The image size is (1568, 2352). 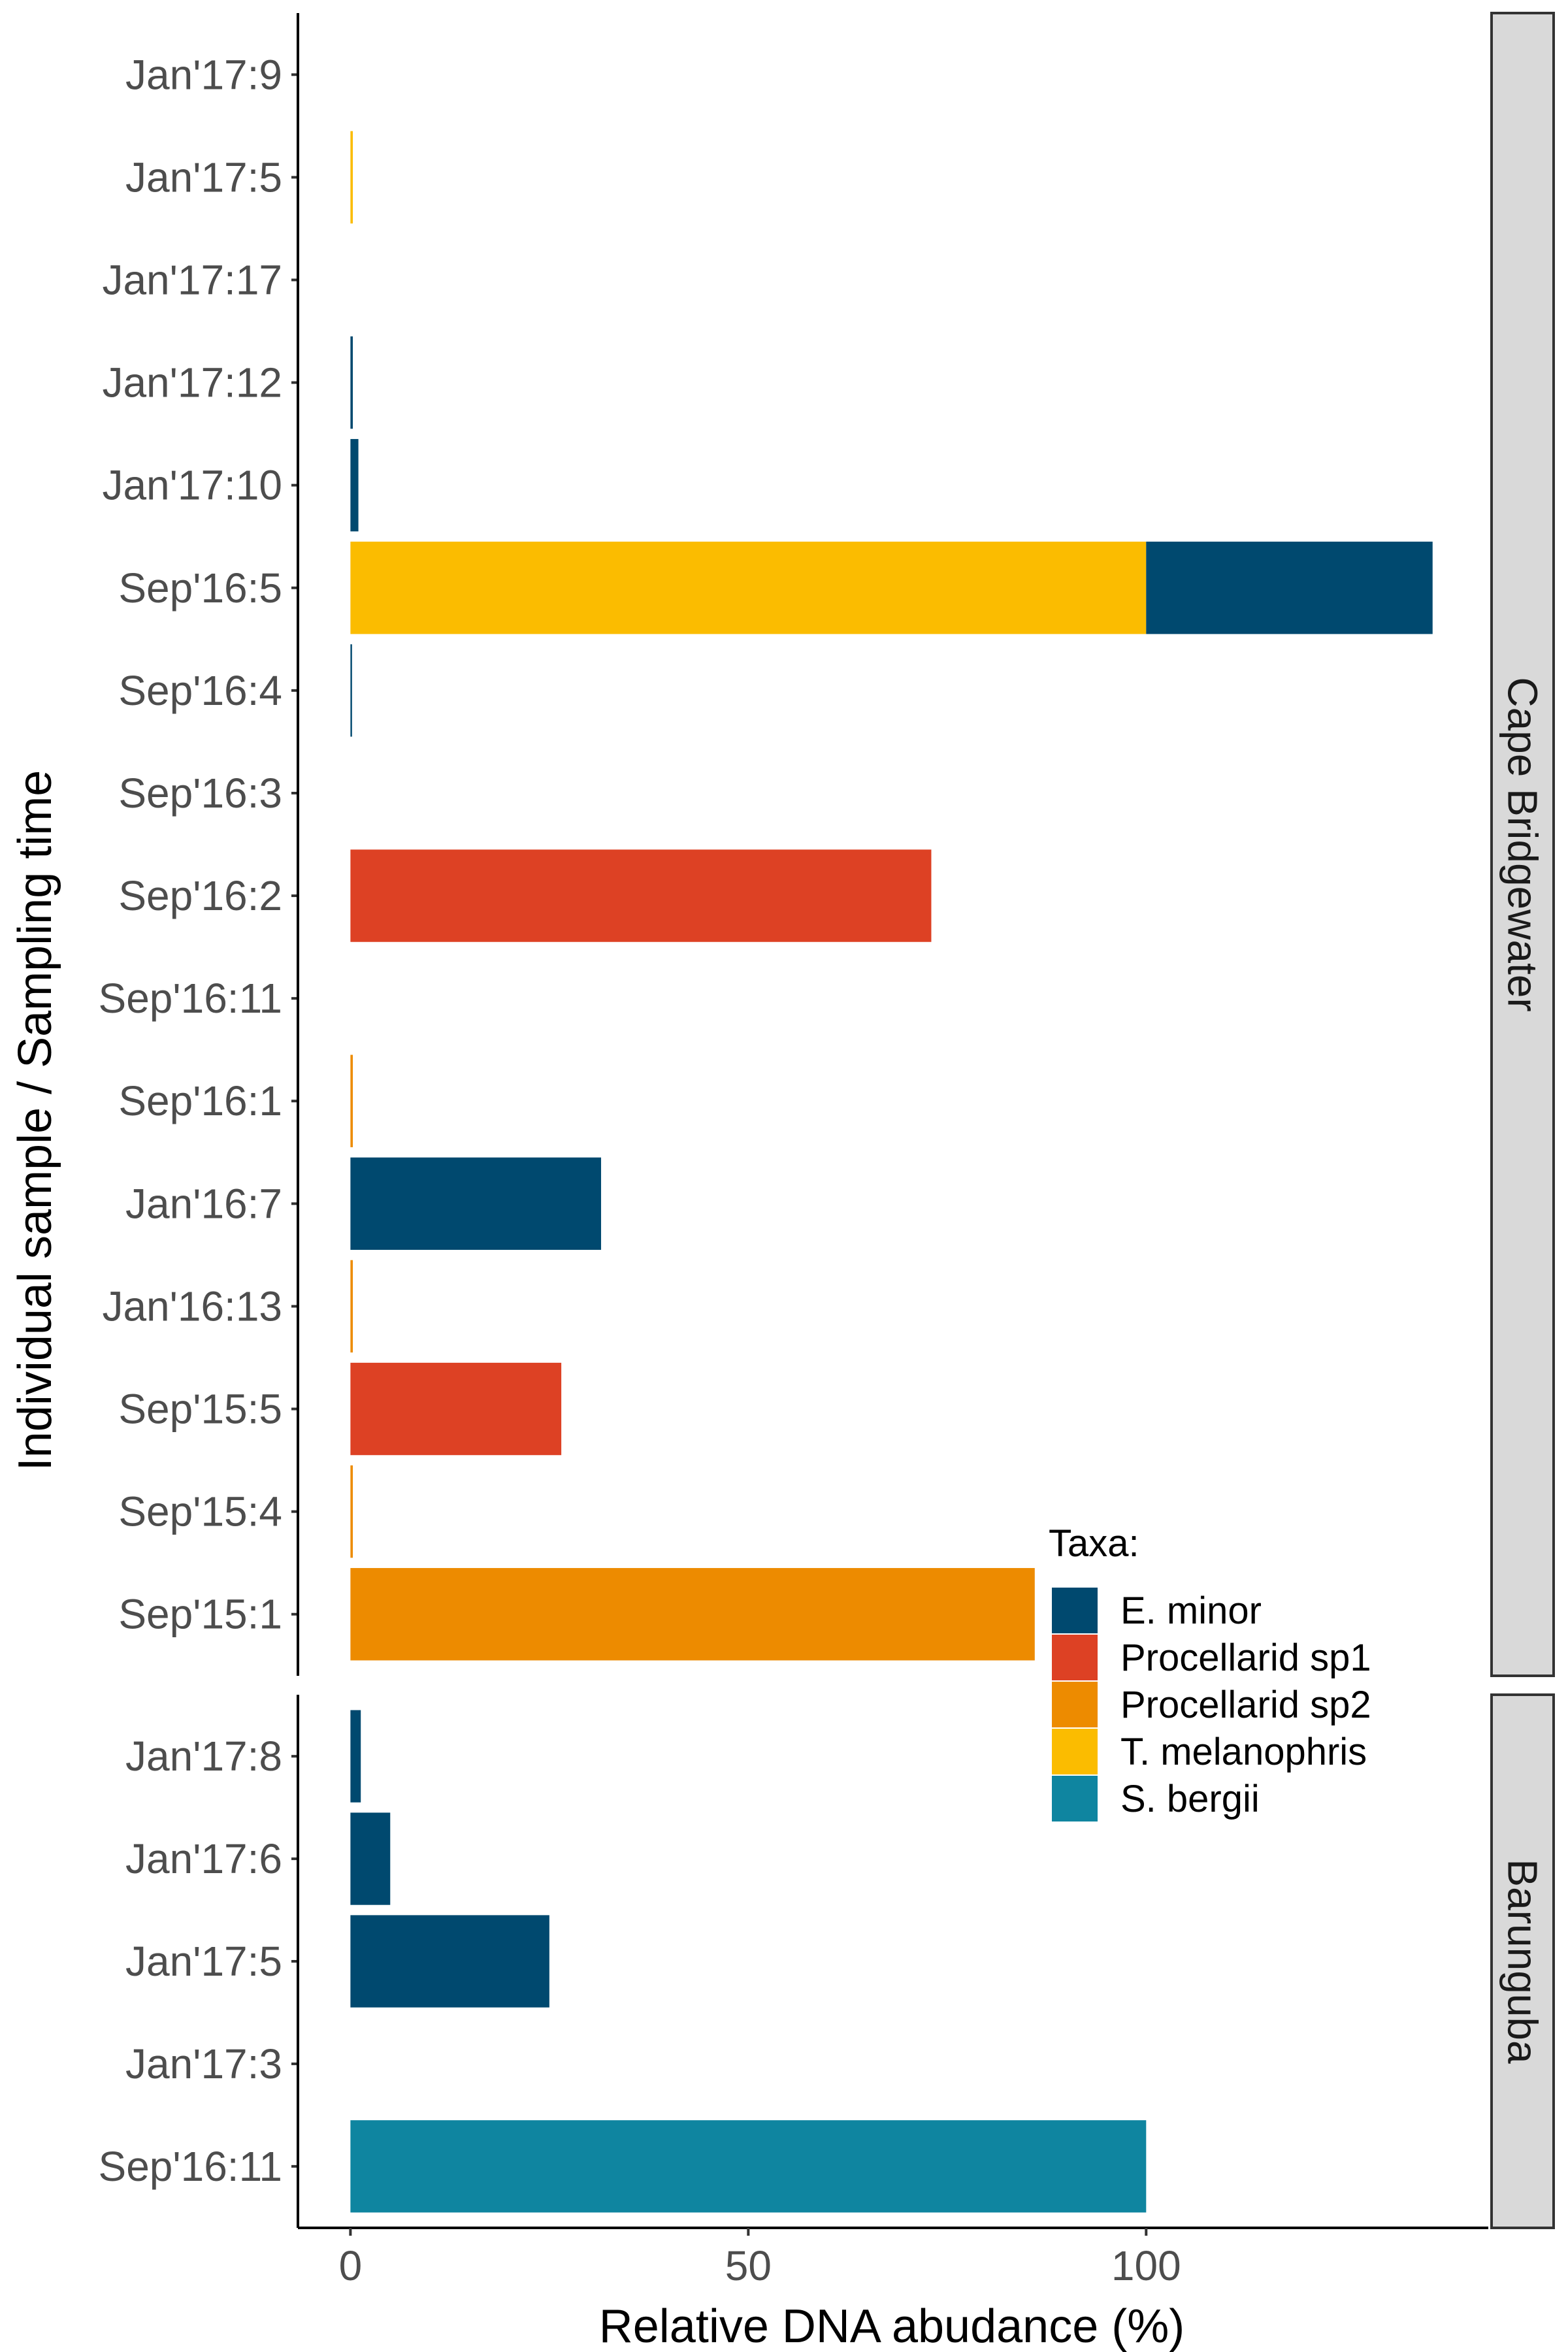 I want to click on y-tick-label: Jan'16:13, so click(x=192, y=1306).